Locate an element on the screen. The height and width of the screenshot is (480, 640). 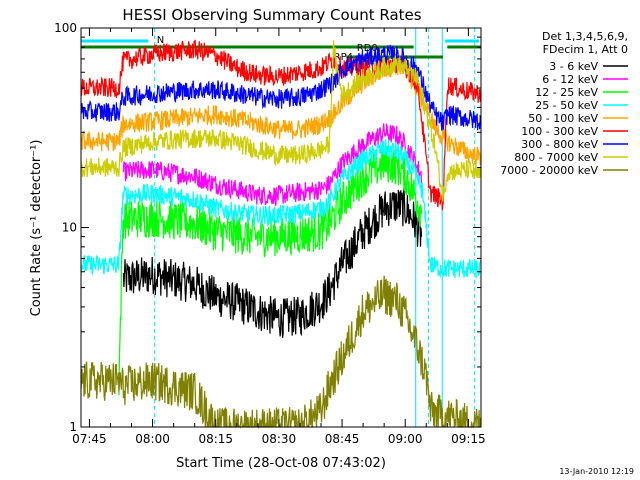
x-tick-label-0: 07:45 is located at coordinates (89, 439).